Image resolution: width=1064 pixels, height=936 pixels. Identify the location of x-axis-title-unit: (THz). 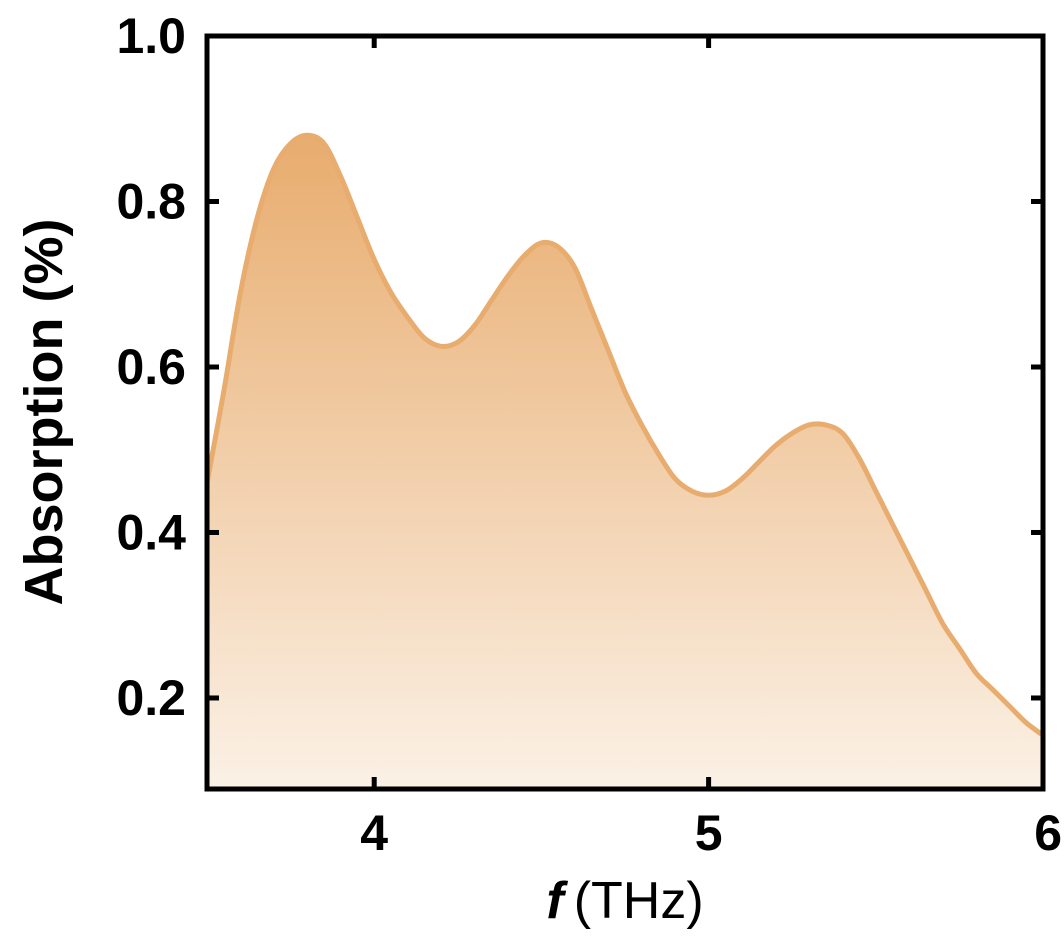
(639, 901).